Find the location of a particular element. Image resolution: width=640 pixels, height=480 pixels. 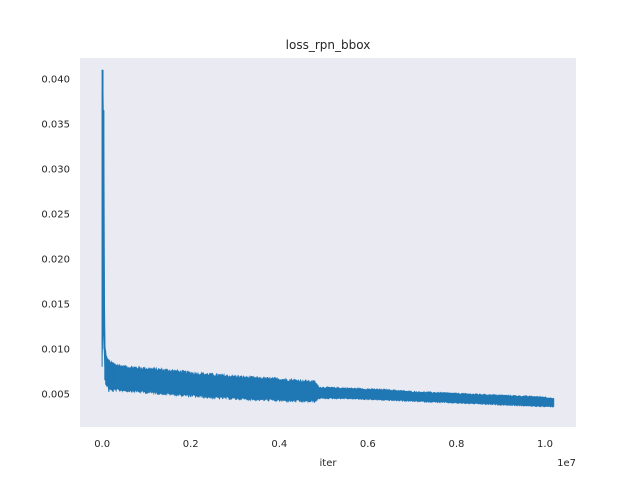

y-tick-label: 0.010 is located at coordinates (55, 350).